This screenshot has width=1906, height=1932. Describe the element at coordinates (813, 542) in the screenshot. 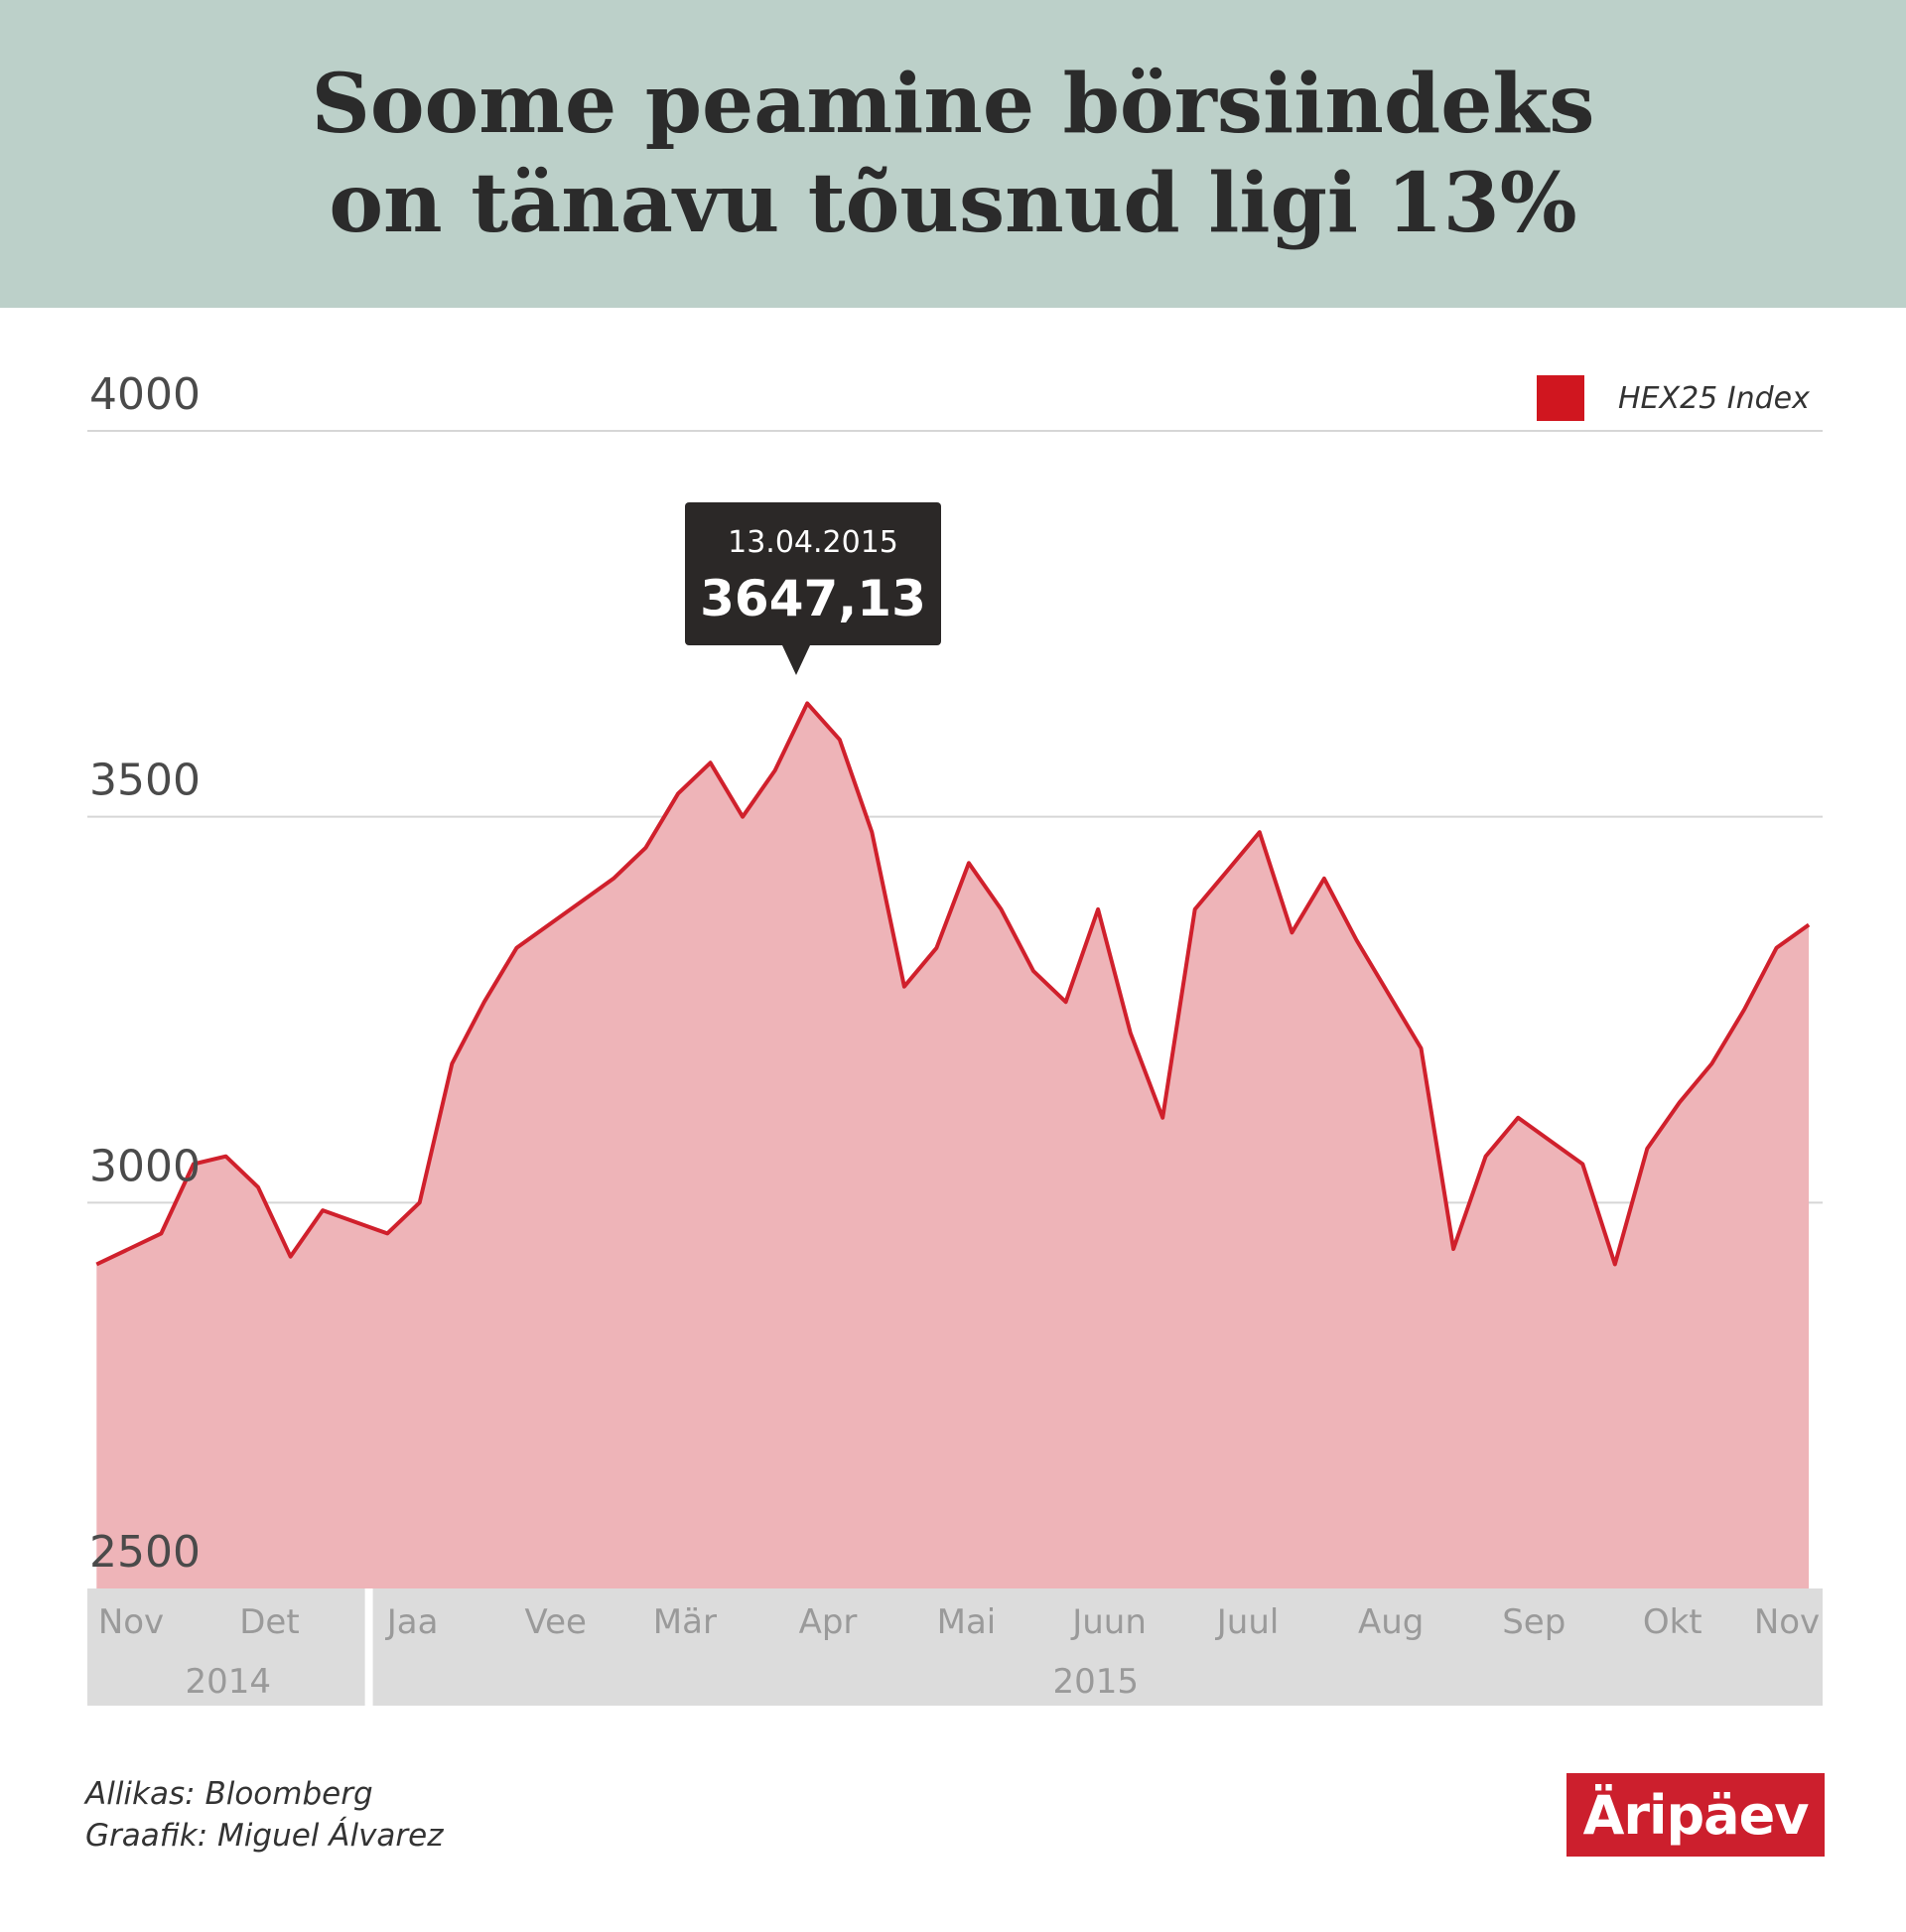

I see `tooltip-date: 13.04.2015` at that location.